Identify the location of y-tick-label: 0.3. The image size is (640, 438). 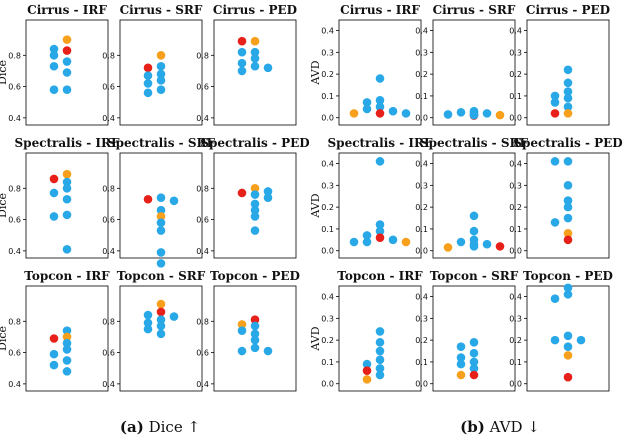
(515, 52).